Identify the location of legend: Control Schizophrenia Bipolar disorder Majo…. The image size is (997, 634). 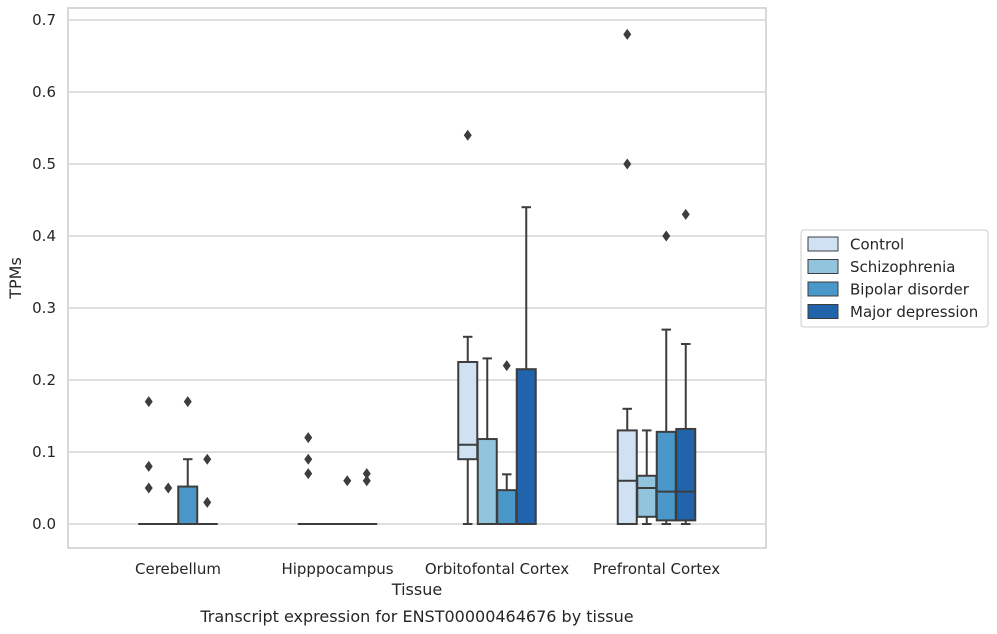
(894, 278).